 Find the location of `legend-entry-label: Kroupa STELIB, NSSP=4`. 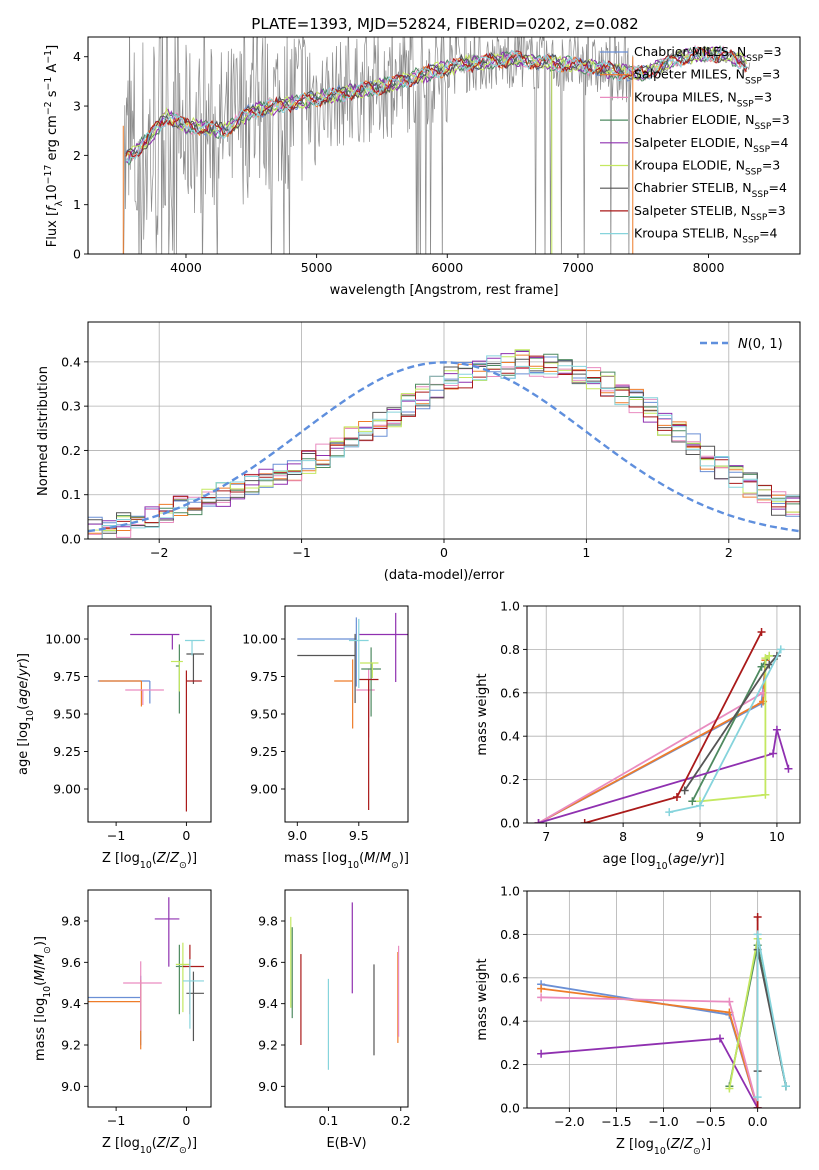

legend-entry-label: Kroupa STELIB, NSSP=4 is located at coordinates (706, 236).